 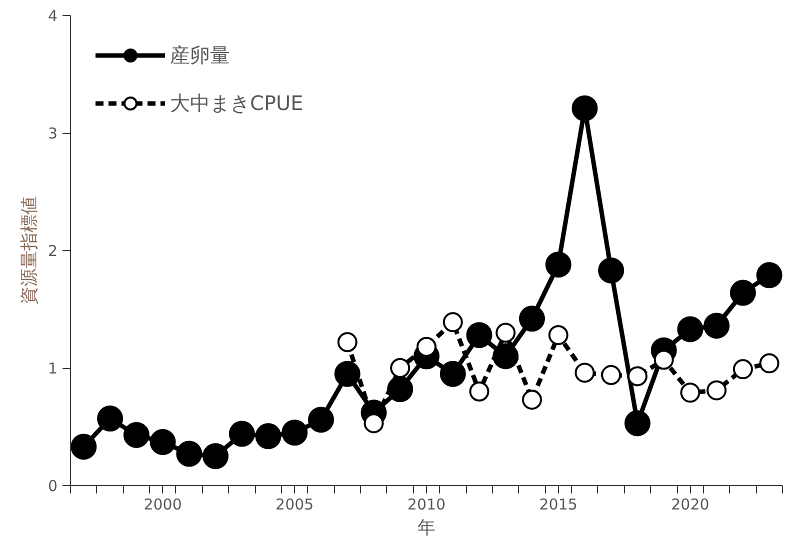 I want to click on y-tick-label: 1, so click(x=53, y=369).